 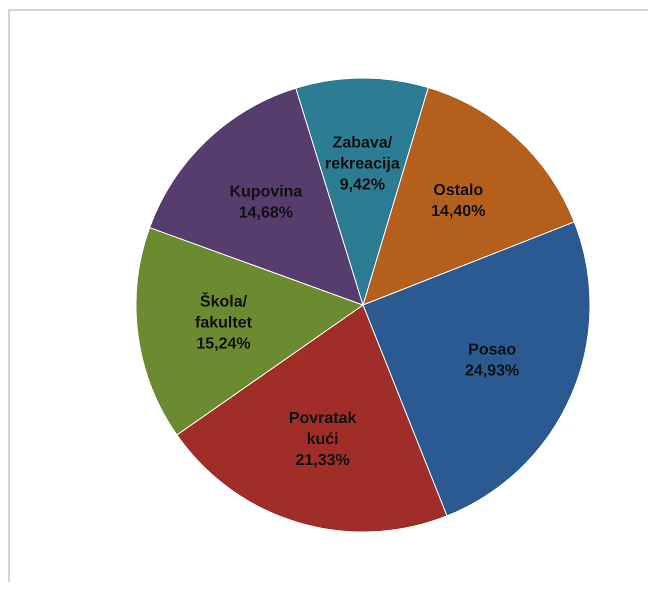 I want to click on data-label: 14,40%, so click(x=458, y=211).